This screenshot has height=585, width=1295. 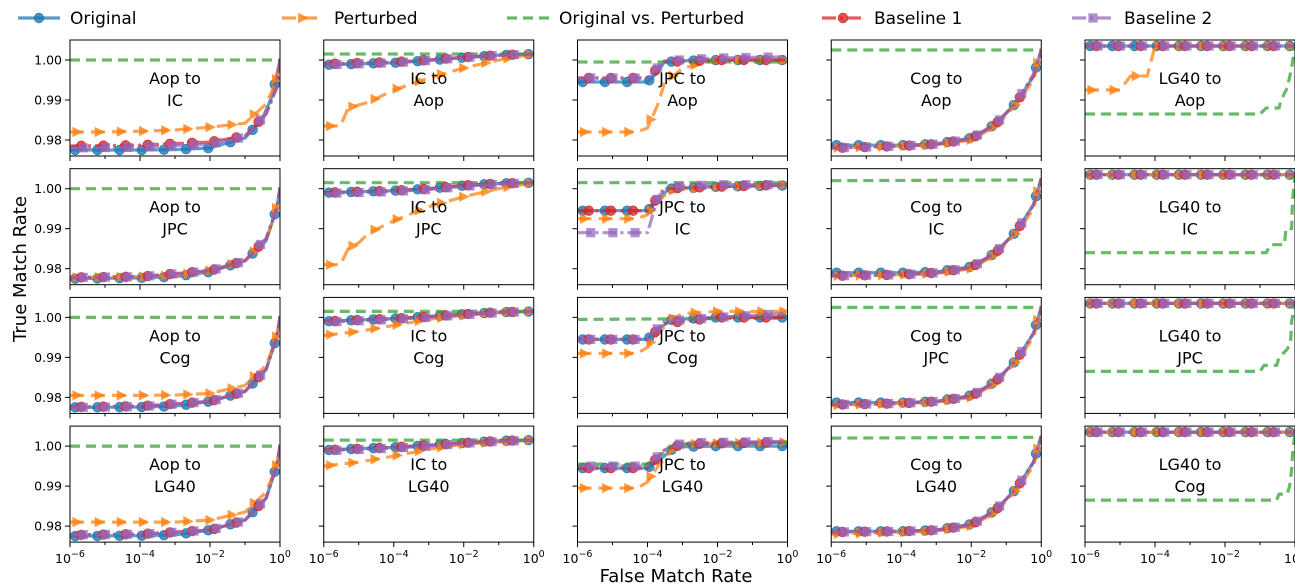 I want to click on x-tick-label: 10⁻⁴, so click(x=394, y=557).